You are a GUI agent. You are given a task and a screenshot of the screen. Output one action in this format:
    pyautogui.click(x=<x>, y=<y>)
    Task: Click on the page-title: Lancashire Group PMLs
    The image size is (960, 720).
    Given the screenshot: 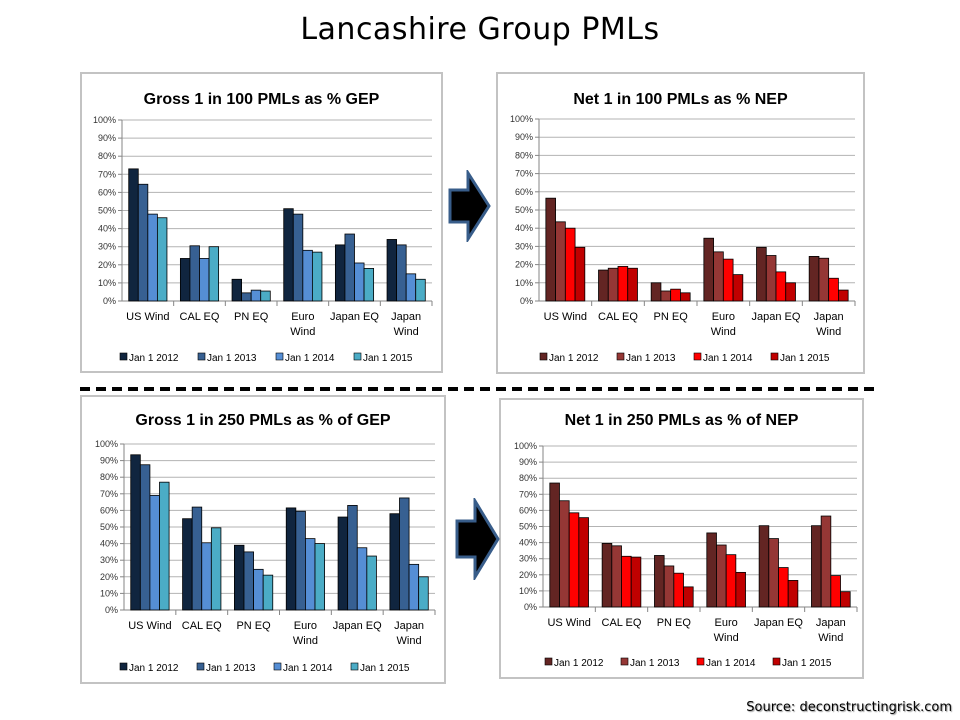 What is the action you would take?
    pyautogui.click(x=480, y=29)
    